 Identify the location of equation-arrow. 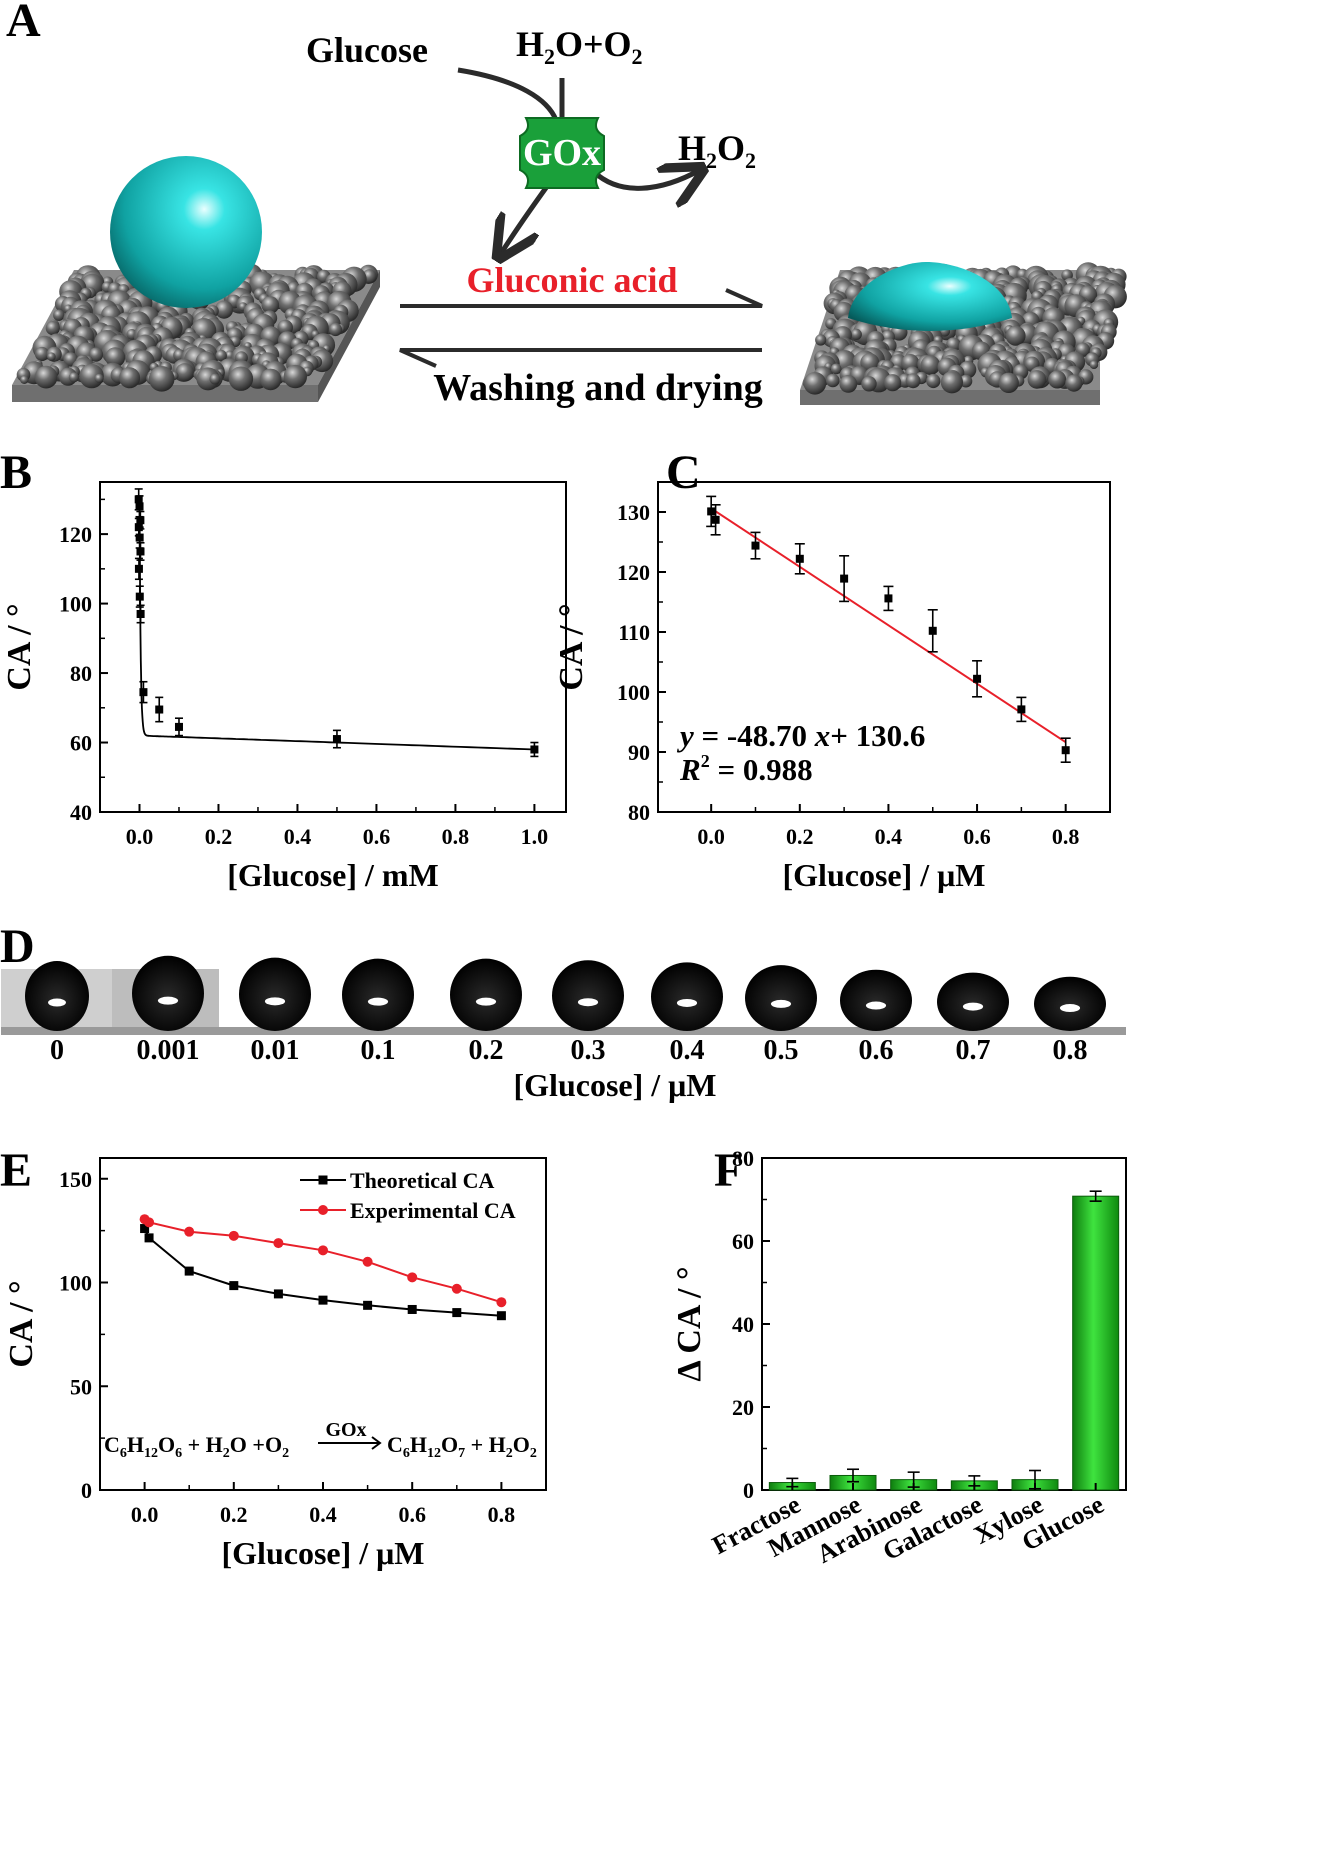
(350, 1443).